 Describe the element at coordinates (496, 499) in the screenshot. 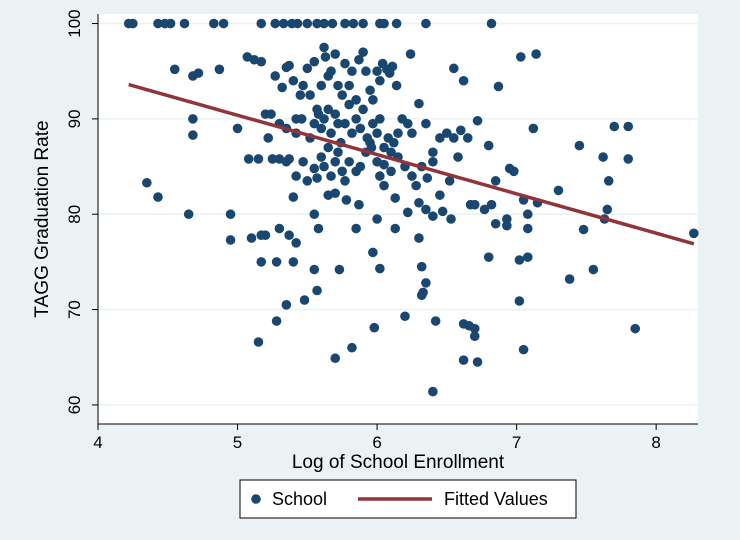

I see `legend-fitted-label: Fitted Values` at that location.